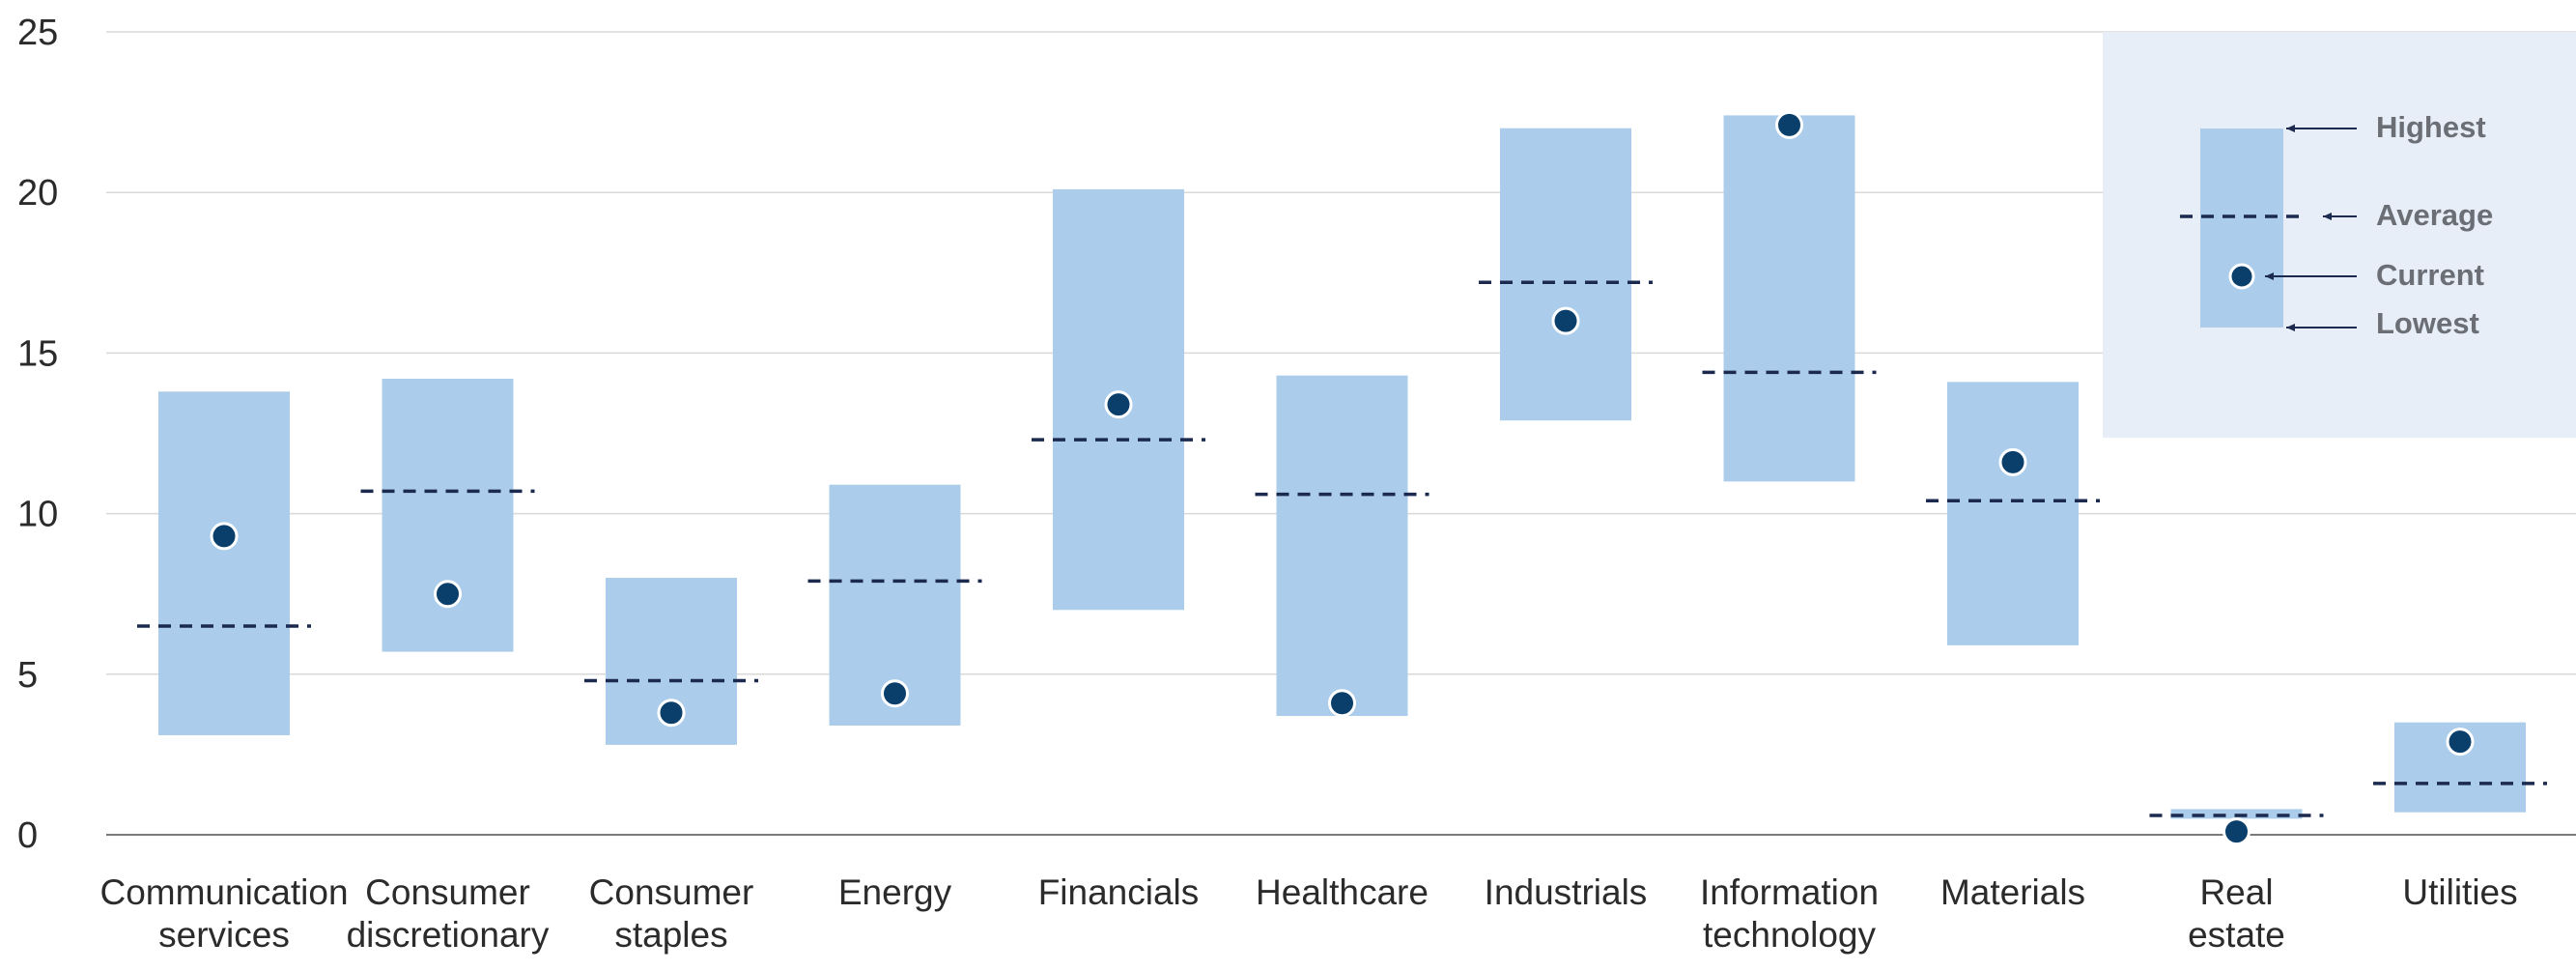 The image size is (2576, 971). Describe the element at coordinates (2427, 323) in the screenshot. I see `legend-label-lowest: Lowest` at that location.